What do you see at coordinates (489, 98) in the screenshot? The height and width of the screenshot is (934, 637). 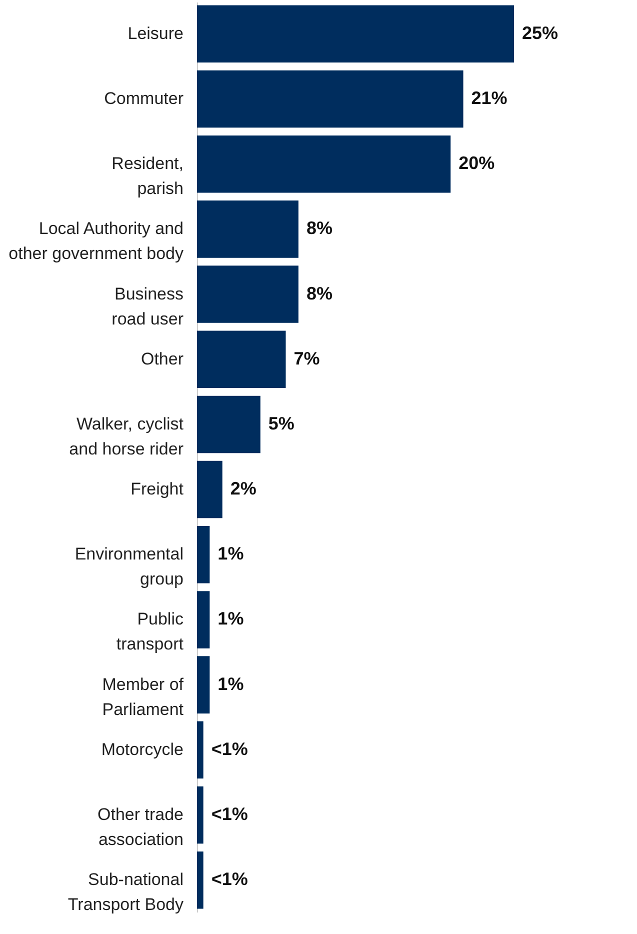 I see `data-label: 21%` at bounding box center [489, 98].